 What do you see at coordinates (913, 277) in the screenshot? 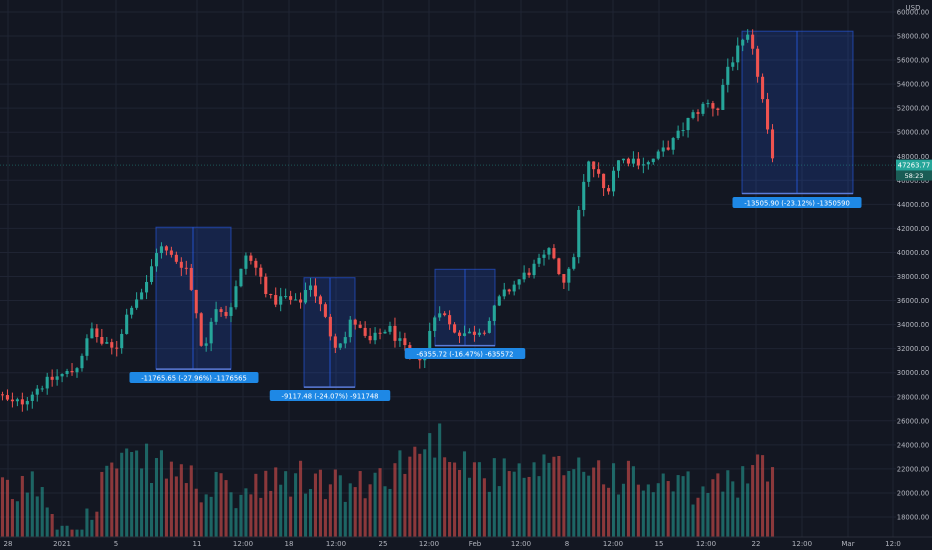
I see `price-tick-label: 38000.00` at bounding box center [913, 277].